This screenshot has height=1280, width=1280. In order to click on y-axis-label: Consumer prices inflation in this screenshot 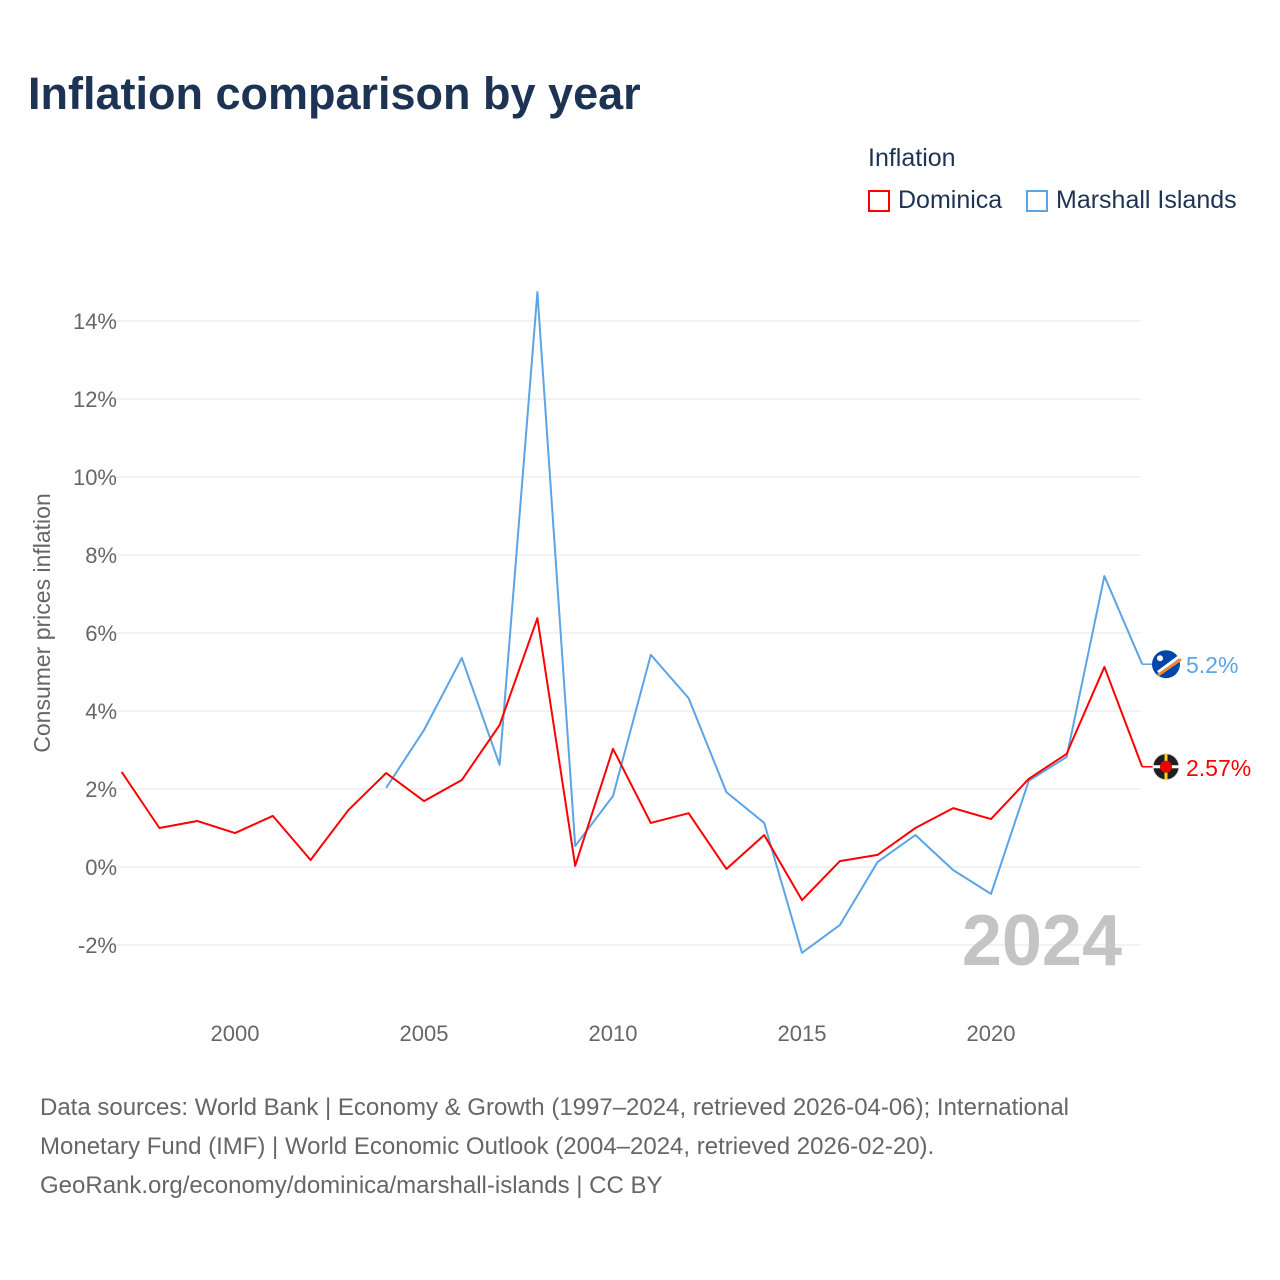, I will do `click(42, 623)`.